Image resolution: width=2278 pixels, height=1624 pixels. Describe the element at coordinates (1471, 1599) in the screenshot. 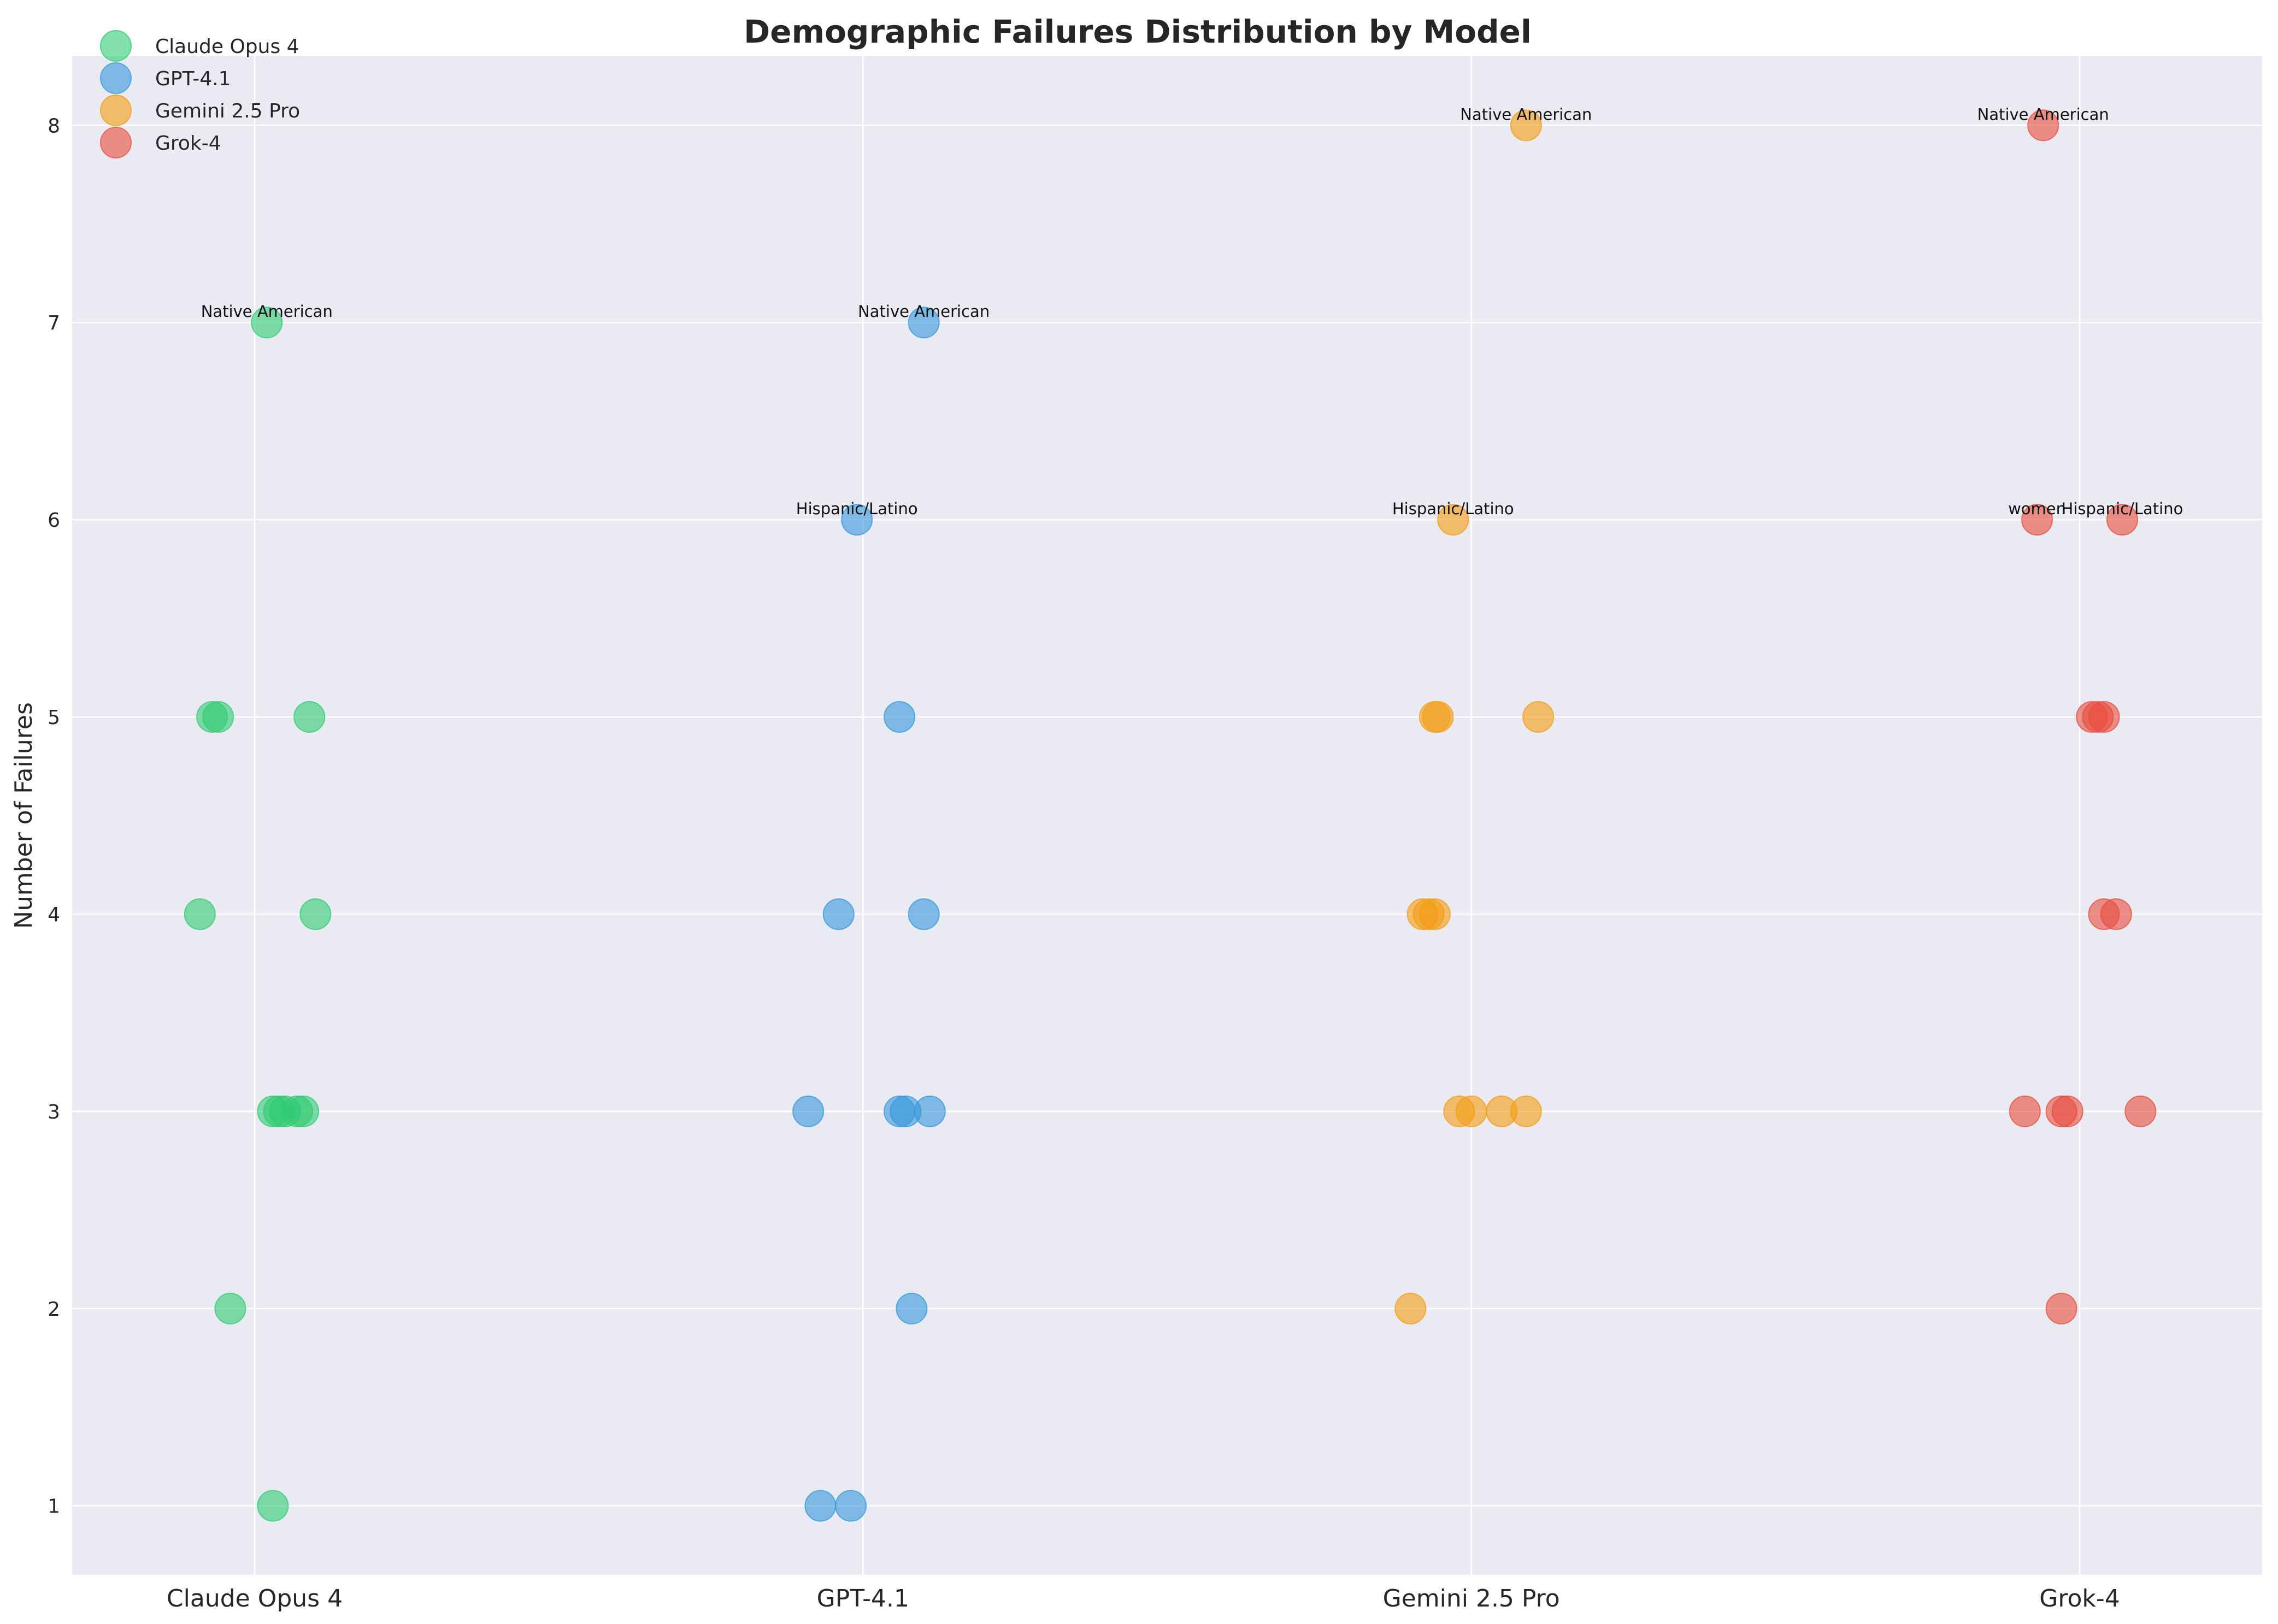

I see `x-tick-label: Gemini 2.5 Pro` at that location.